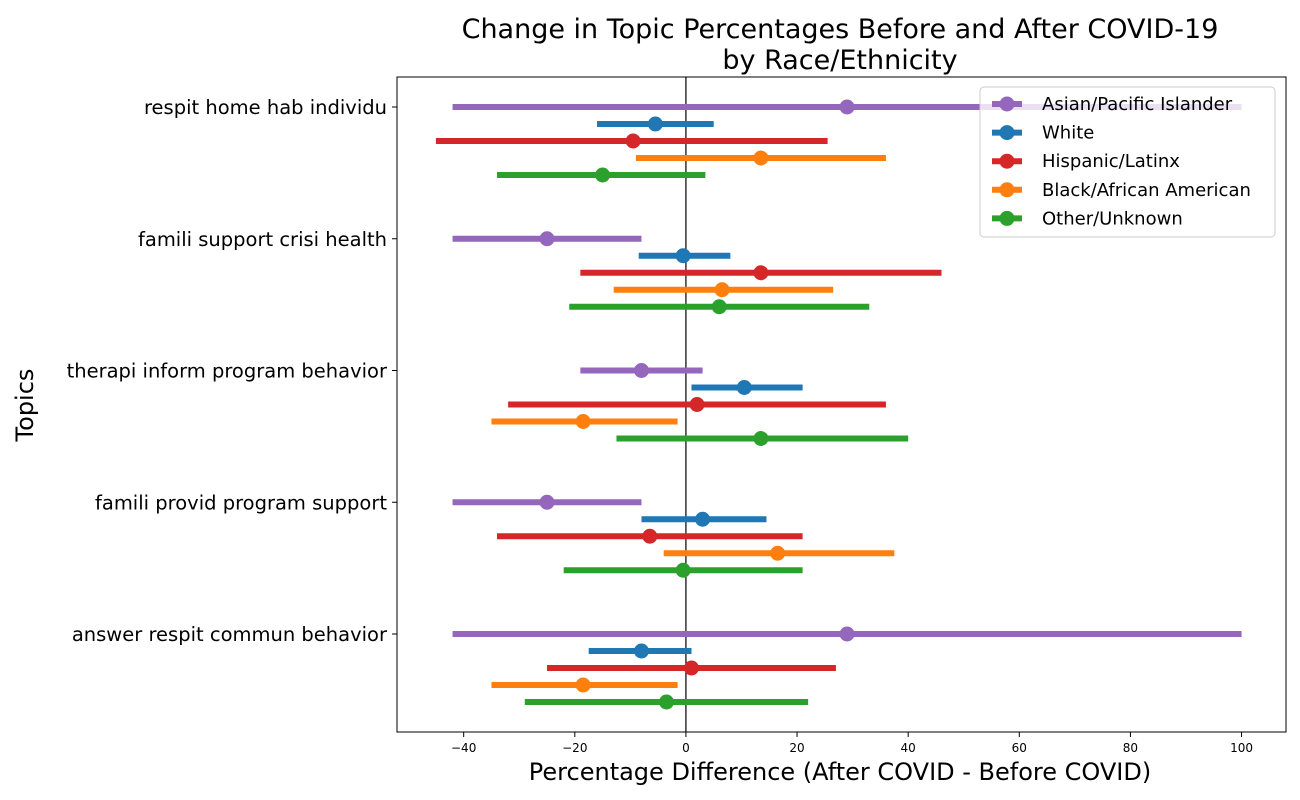 The image size is (1300, 800). What do you see at coordinates (25, 406) in the screenshot?
I see `y-axis-label: Topics` at bounding box center [25, 406].